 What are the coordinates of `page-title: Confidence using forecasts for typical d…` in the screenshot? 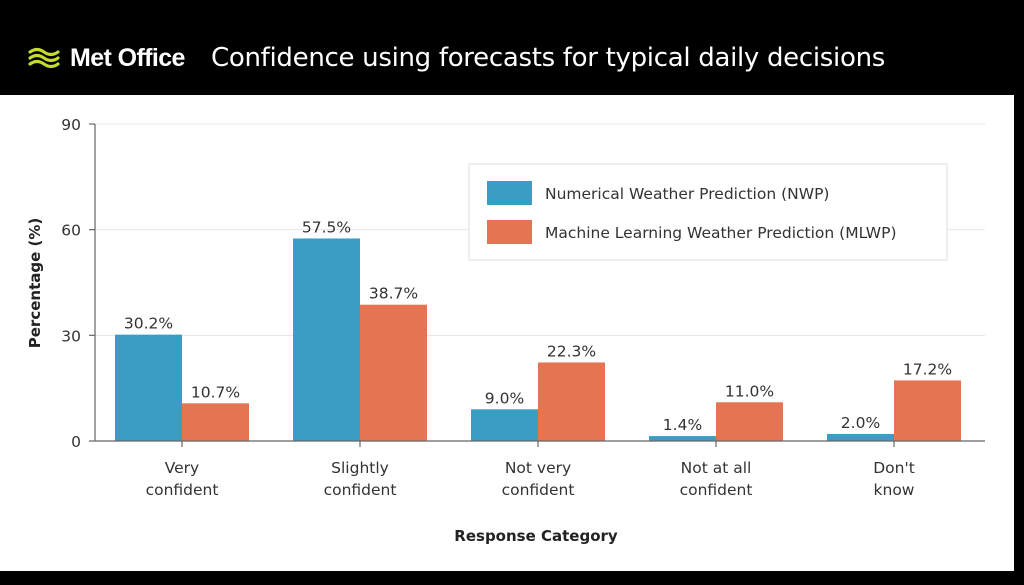 It's located at (548, 58).